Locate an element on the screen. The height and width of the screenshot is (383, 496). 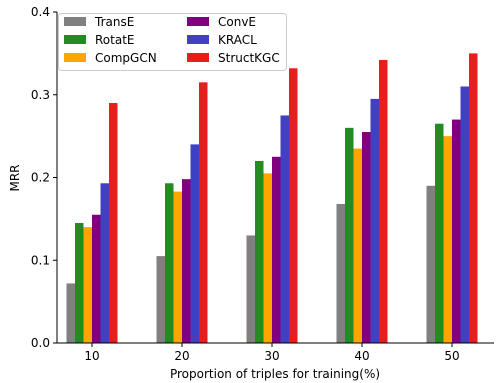
x-tick-label: 20 is located at coordinates (181, 356).